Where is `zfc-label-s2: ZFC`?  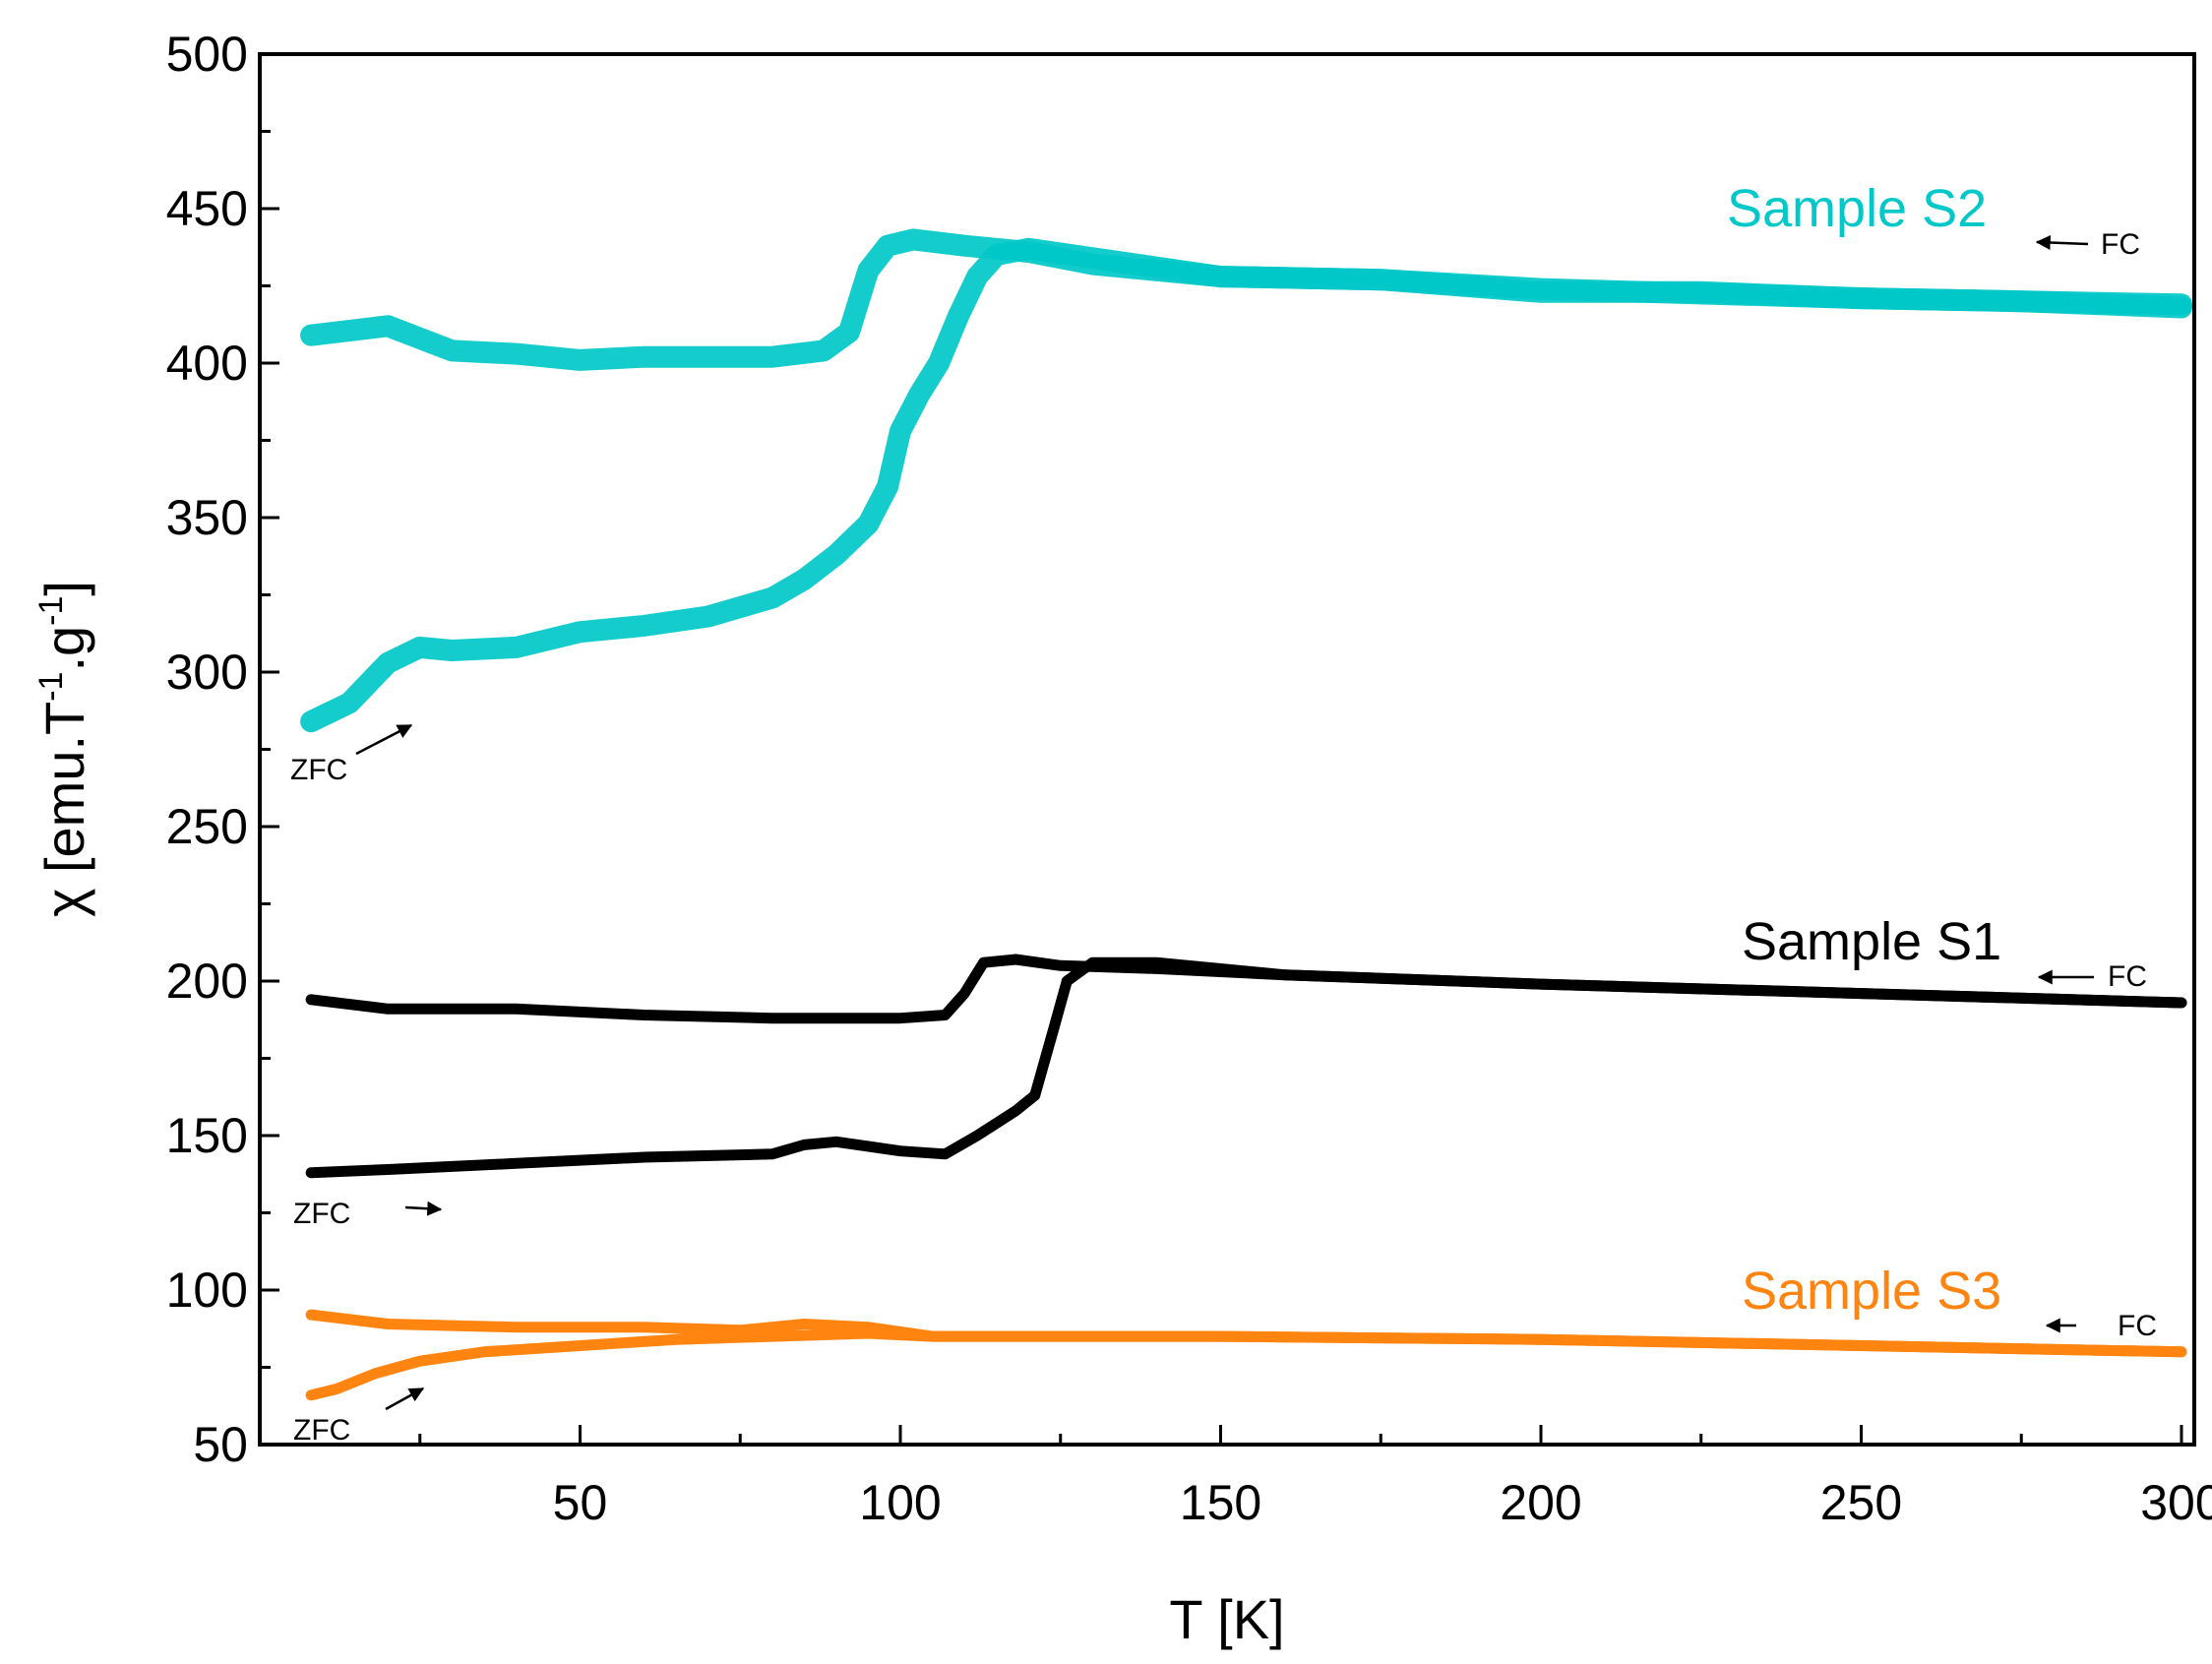
zfc-label-s2: ZFC is located at coordinates (318, 770).